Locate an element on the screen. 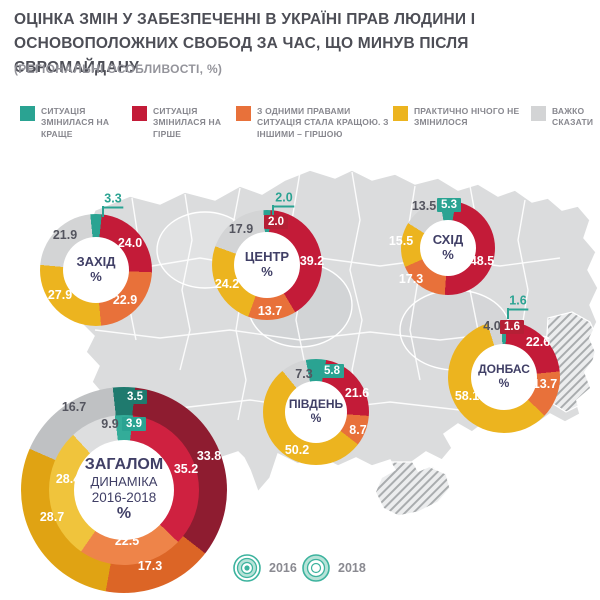  segment-value-label: 33.8 is located at coordinates (209, 456).